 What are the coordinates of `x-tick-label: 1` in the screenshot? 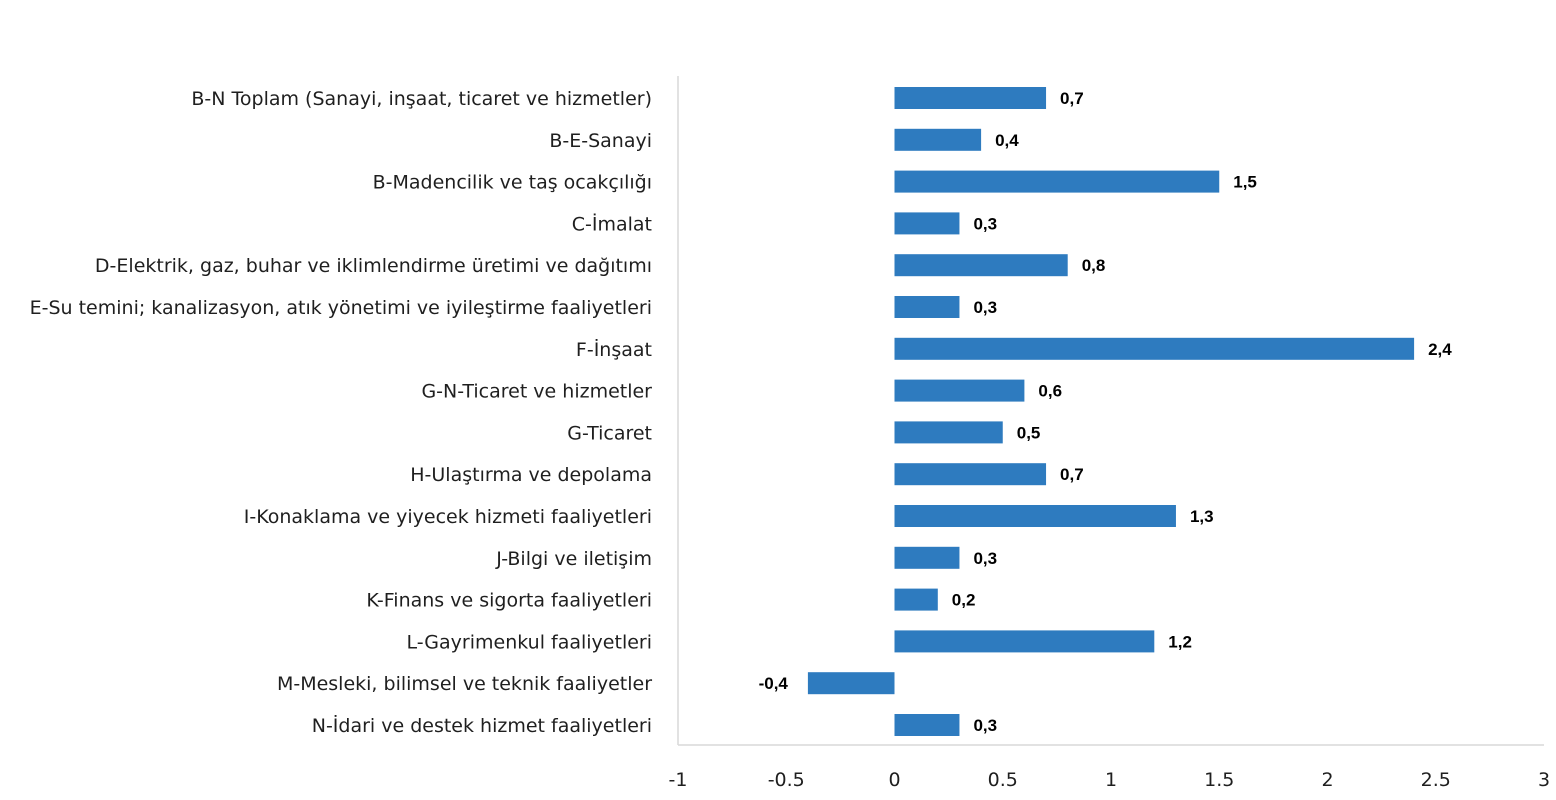 It's located at (1111, 780).